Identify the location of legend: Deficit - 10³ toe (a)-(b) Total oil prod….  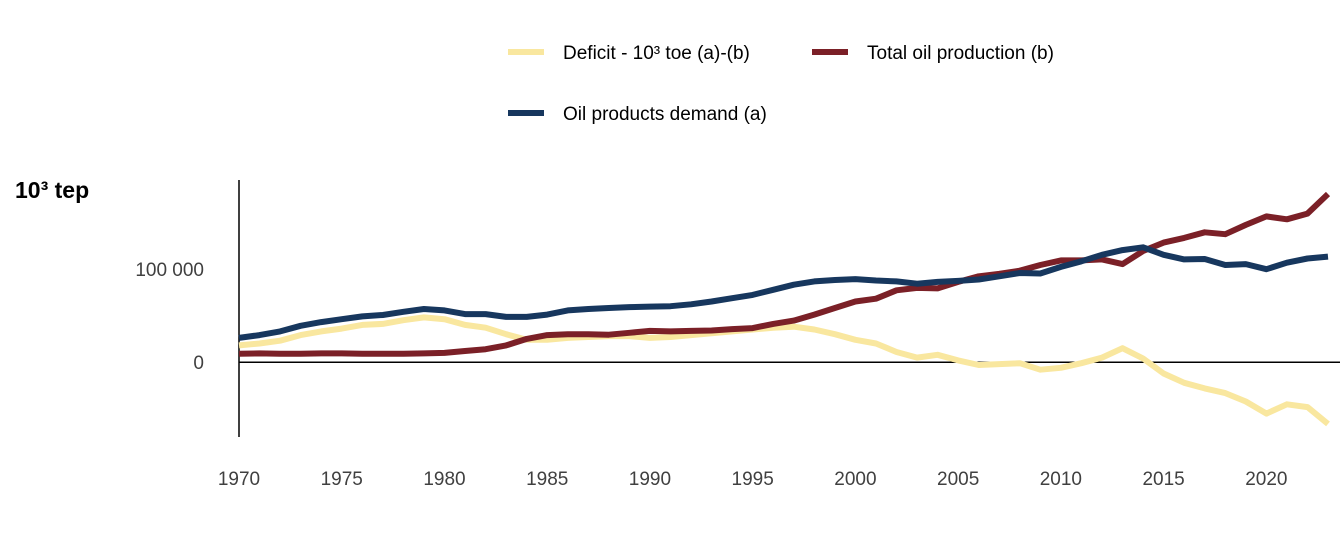
(781, 84).